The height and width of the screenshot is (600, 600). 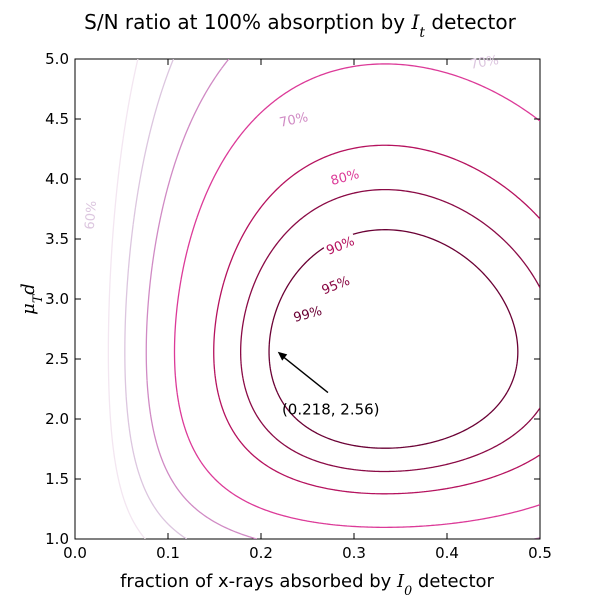 What do you see at coordinates (57, 59) in the screenshot?
I see `y-tick-label: 5.0` at bounding box center [57, 59].